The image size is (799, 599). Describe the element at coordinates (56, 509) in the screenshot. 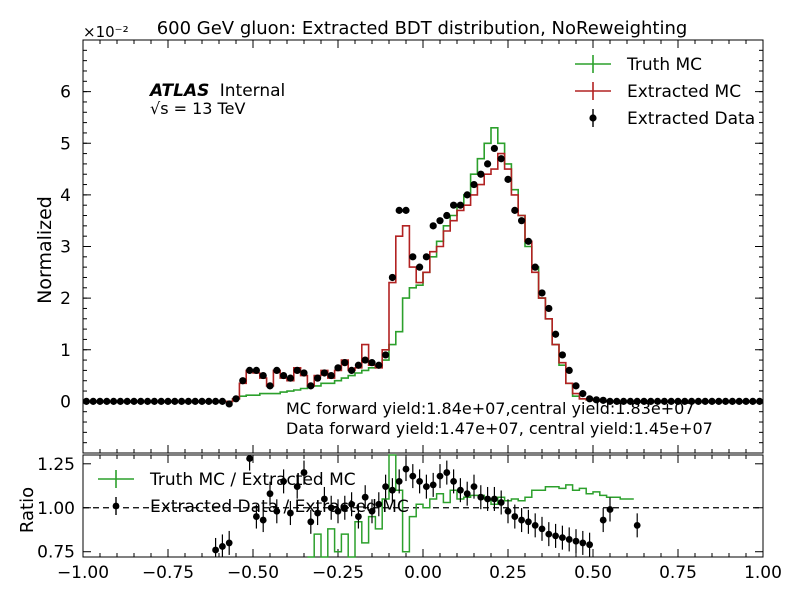

I see `ratio-y-tick-label: 1.00` at that location.